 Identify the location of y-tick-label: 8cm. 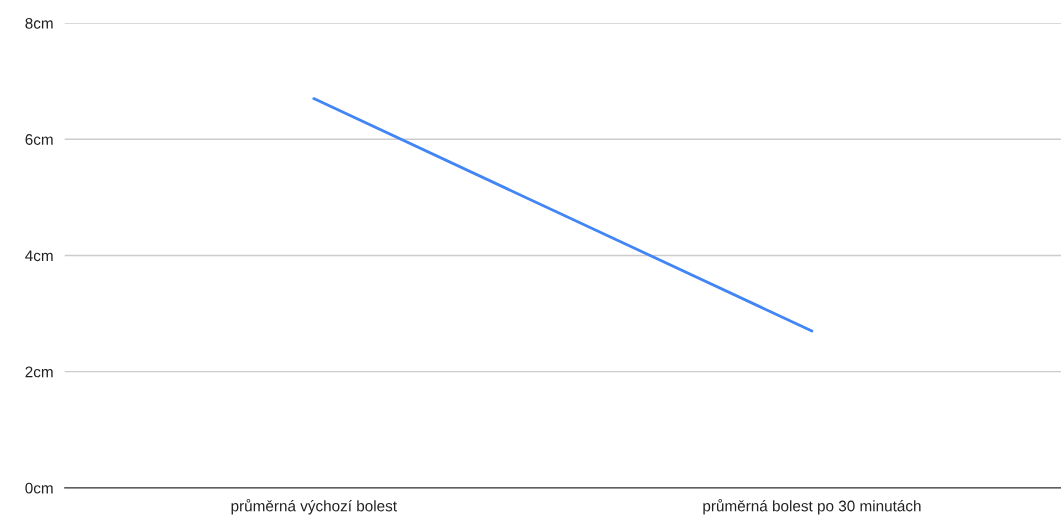
(39, 23).